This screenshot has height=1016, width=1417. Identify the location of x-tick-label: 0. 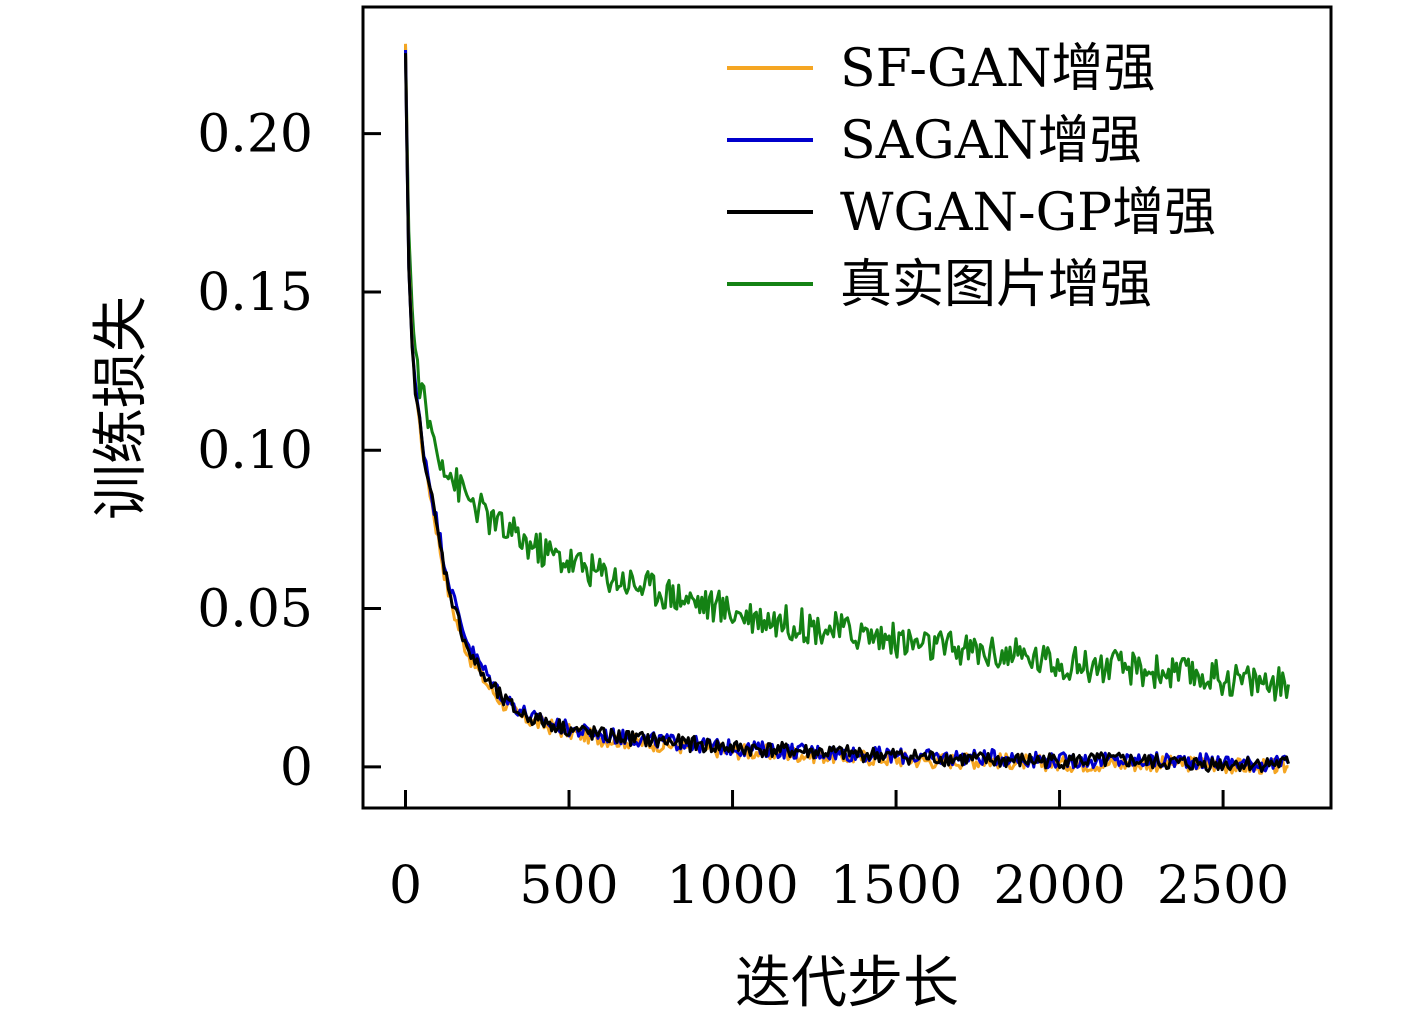
(405, 886).